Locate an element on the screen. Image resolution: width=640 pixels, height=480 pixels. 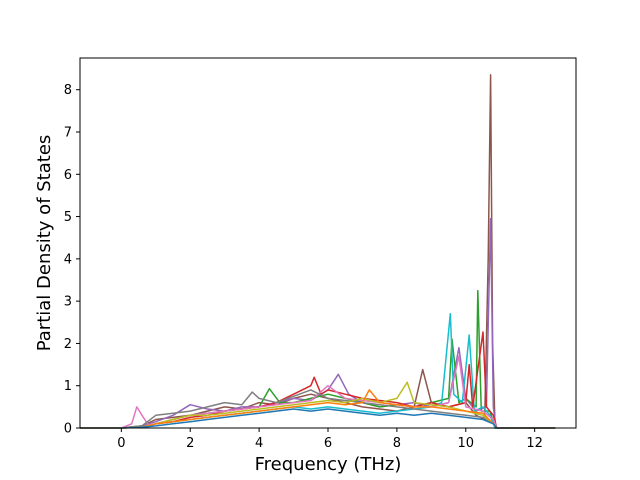
x-tick-label: 6 is located at coordinates (328, 443).